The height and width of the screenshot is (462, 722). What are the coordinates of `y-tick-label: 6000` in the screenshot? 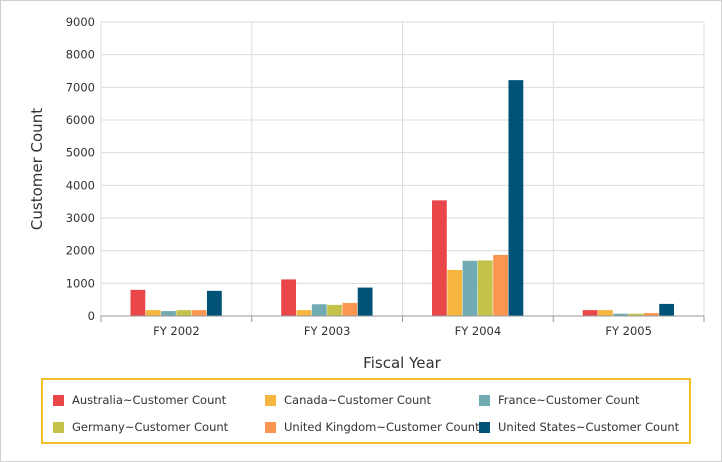 It's located at (80, 120).